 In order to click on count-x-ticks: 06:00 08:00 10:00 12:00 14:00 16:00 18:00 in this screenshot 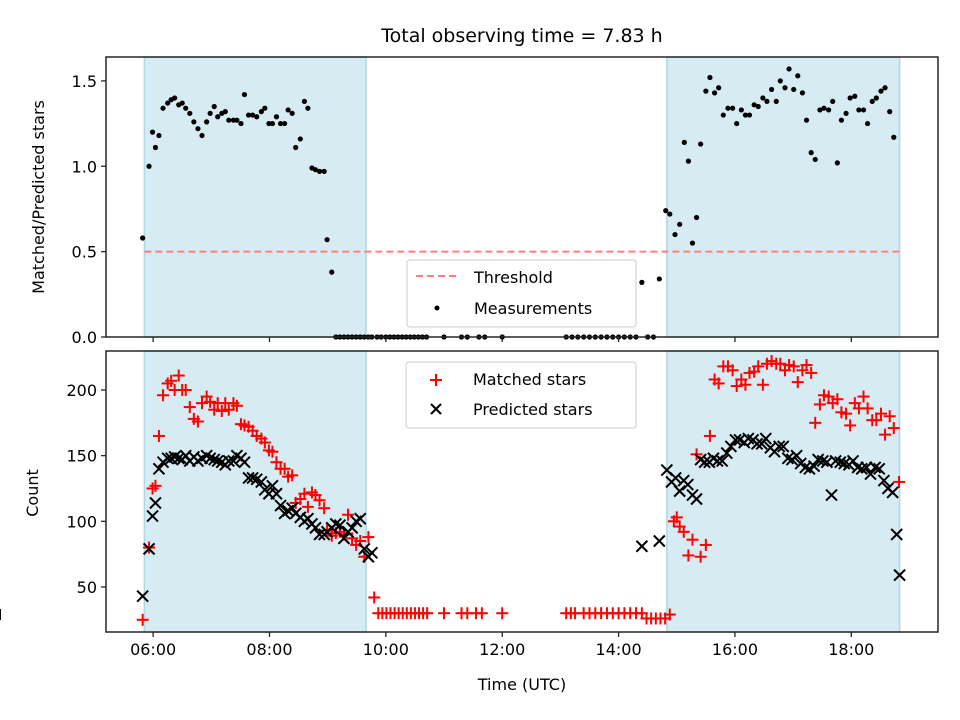, I will do `click(502, 645)`.